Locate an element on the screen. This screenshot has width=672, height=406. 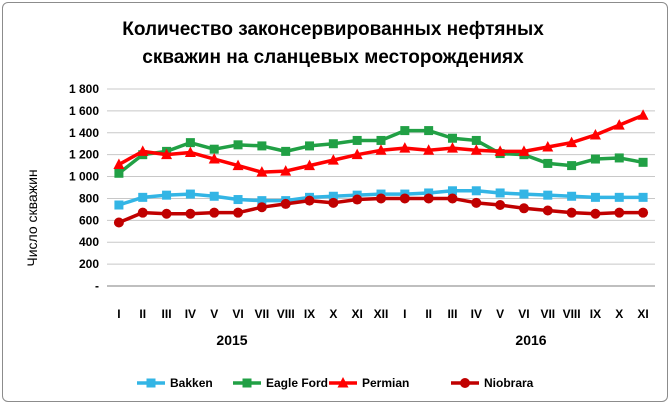
legend-item-eagle-ford: Eagle Ford is located at coordinates (280, 383).